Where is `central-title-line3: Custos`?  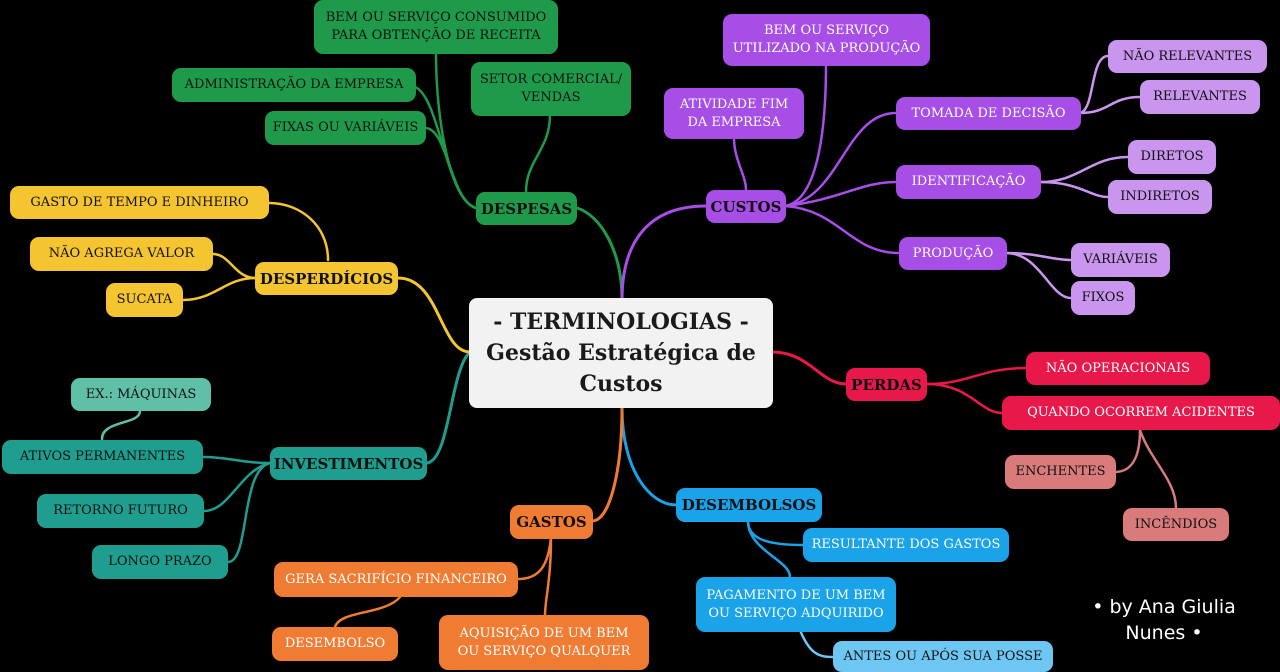
central-title-line3: Custos is located at coordinates (621, 383).